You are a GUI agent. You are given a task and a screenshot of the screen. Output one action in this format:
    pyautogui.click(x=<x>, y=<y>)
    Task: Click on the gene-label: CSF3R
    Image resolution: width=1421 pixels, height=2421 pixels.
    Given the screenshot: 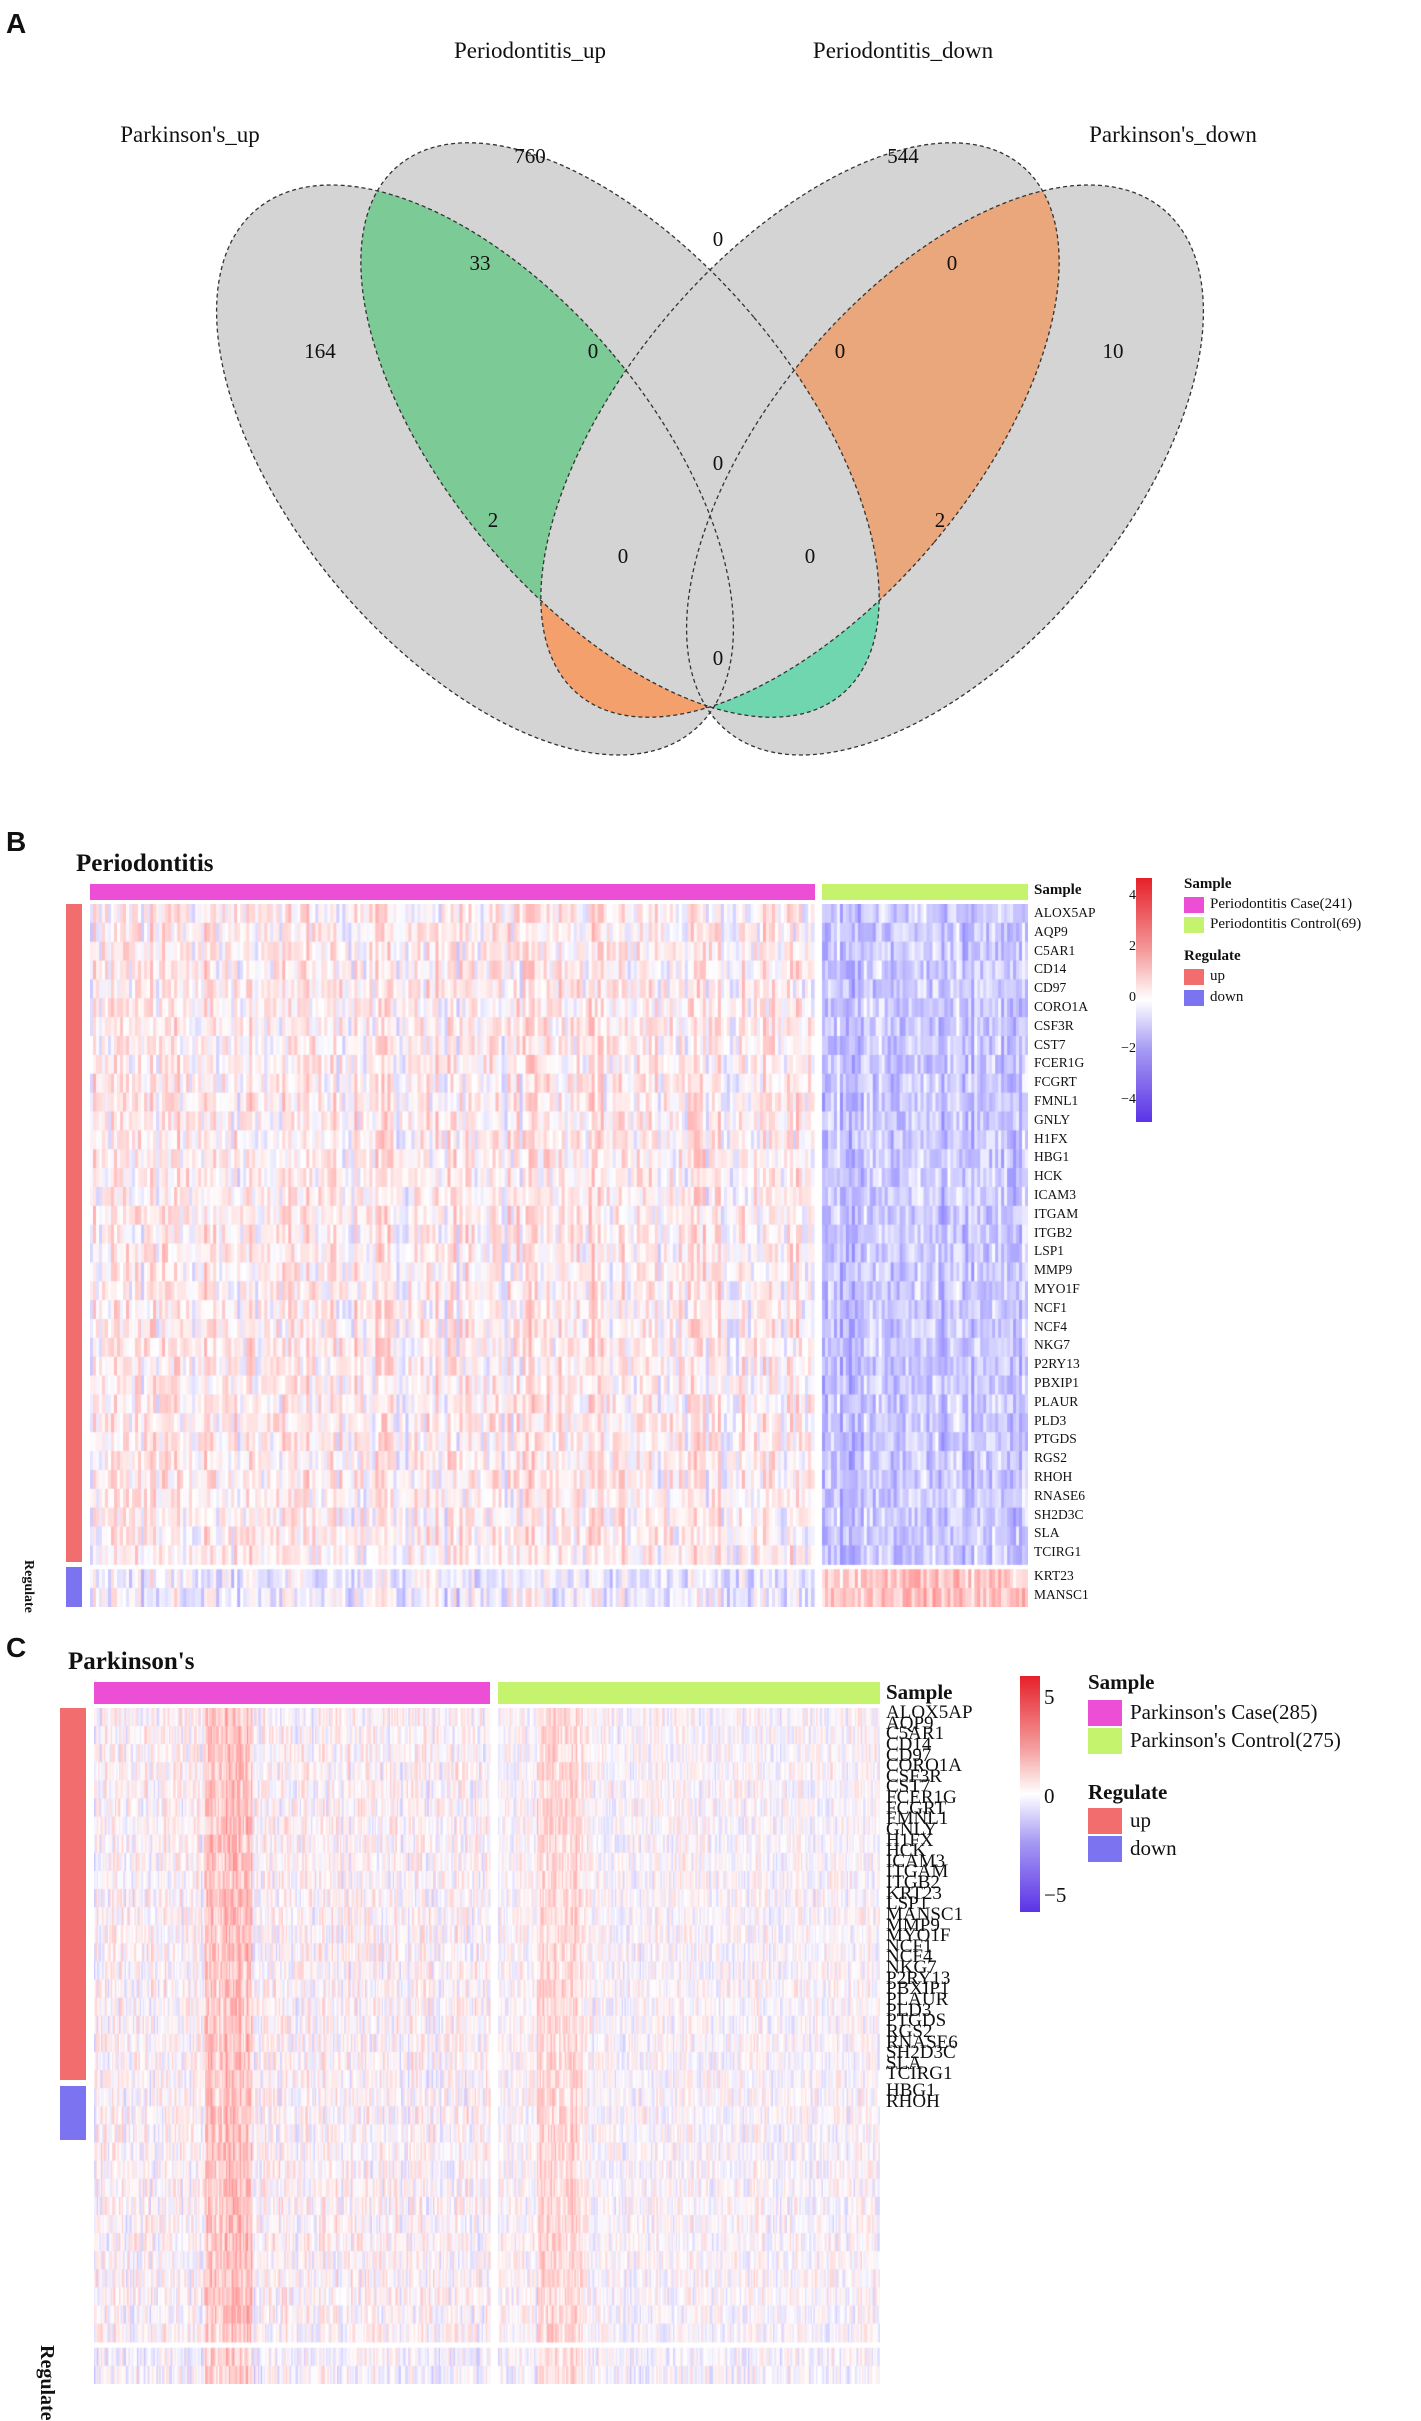 What is the action you would take?
    pyautogui.click(x=1054, y=1025)
    